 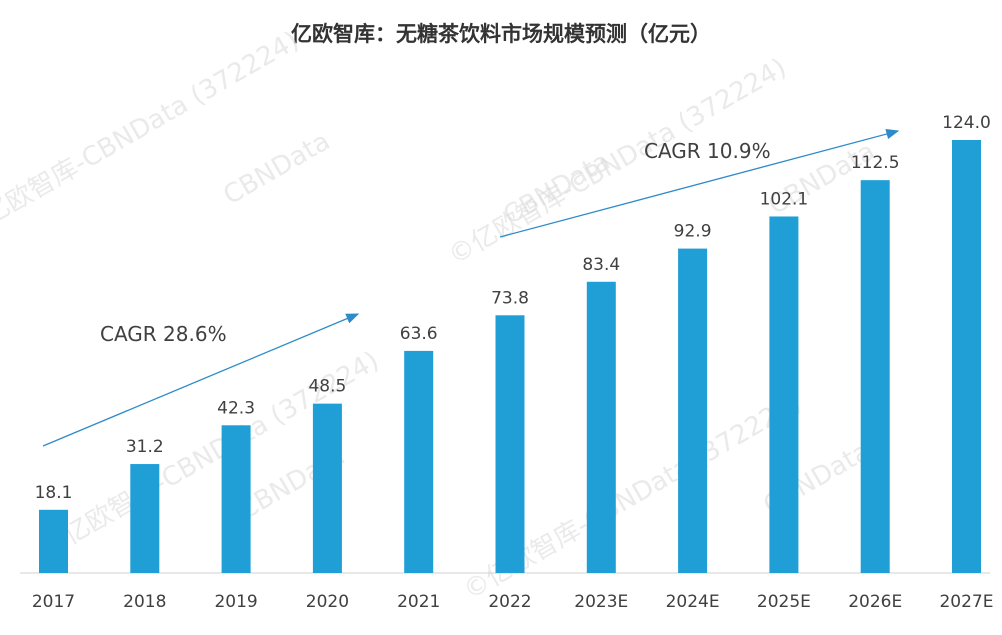 What do you see at coordinates (145, 447) in the screenshot?
I see `data-label-2018: 31.2` at bounding box center [145, 447].